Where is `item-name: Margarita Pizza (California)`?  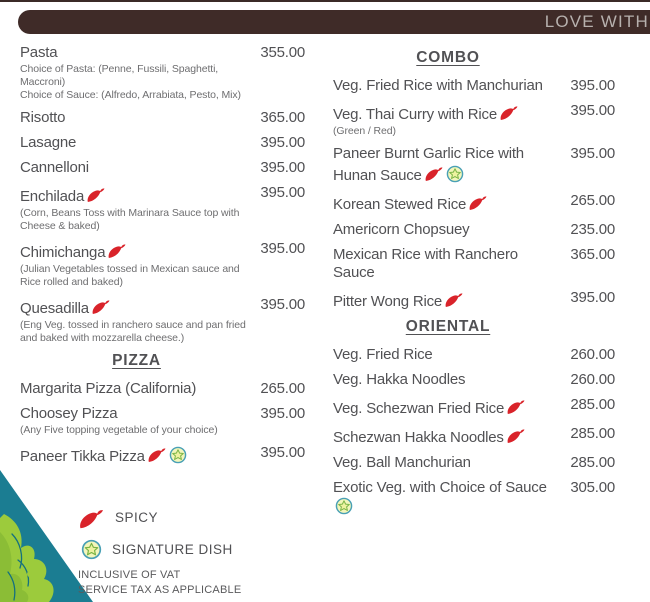 item-name: Margarita Pizza (California) is located at coordinates (108, 388).